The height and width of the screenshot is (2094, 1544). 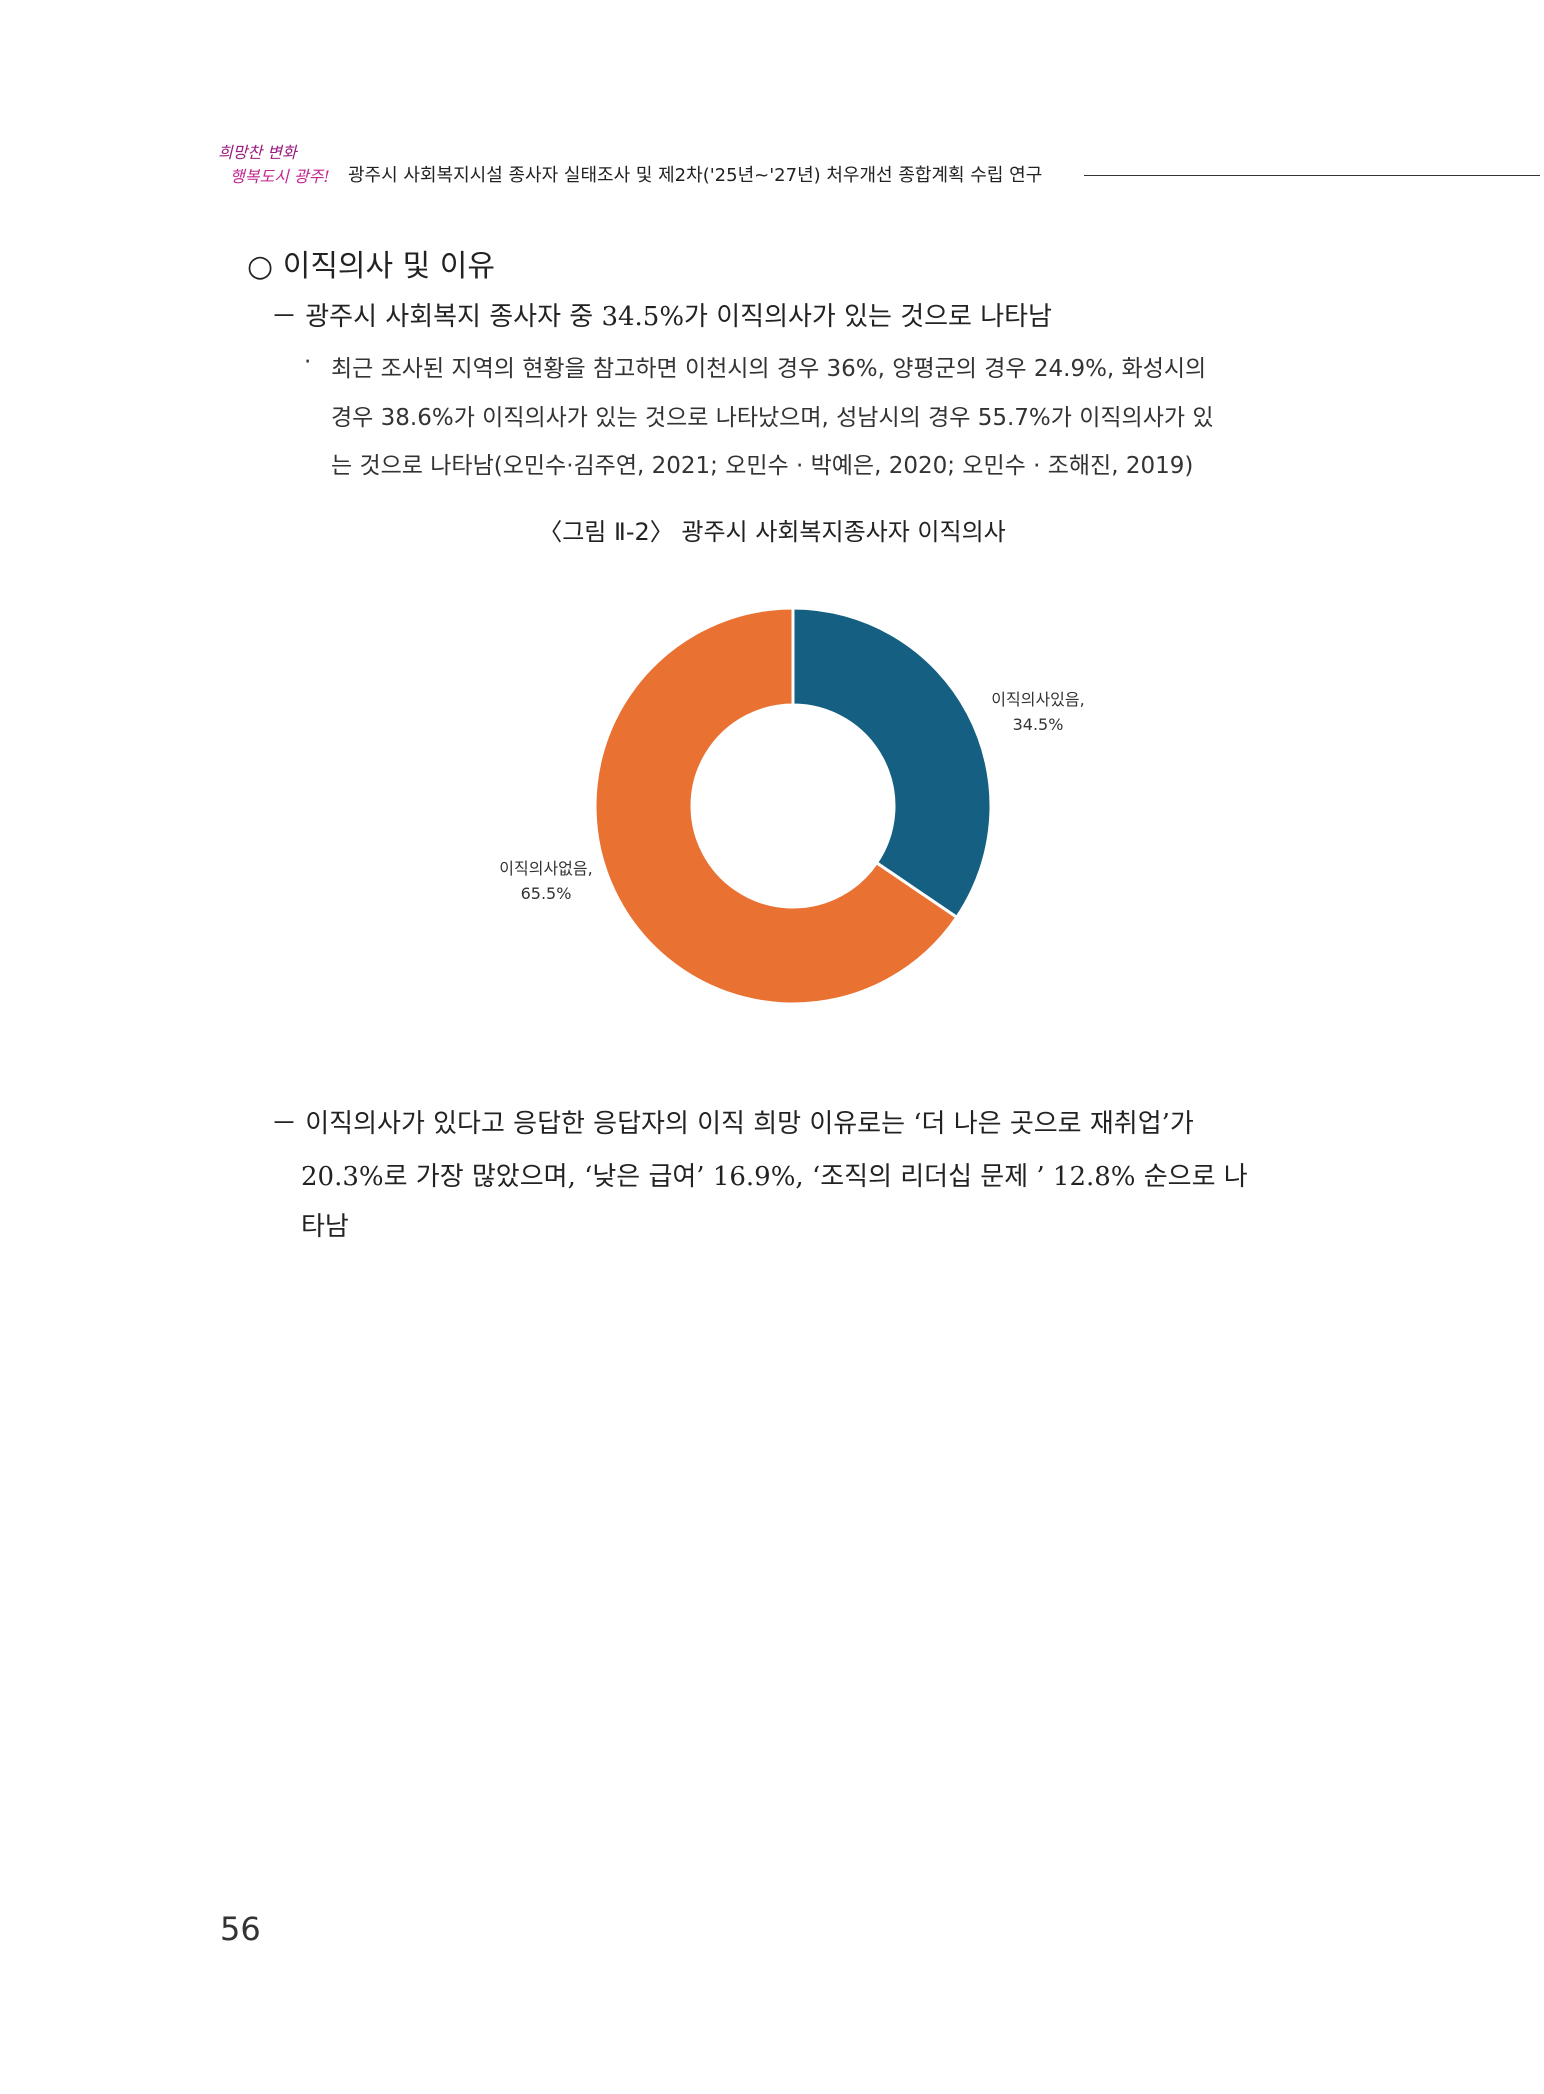 What do you see at coordinates (772, 532) in the screenshot?
I see `figure-caption: 〈그림 Ⅱ-2〉 광주시 사회복지종사자 이직의사` at bounding box center [772, 532].